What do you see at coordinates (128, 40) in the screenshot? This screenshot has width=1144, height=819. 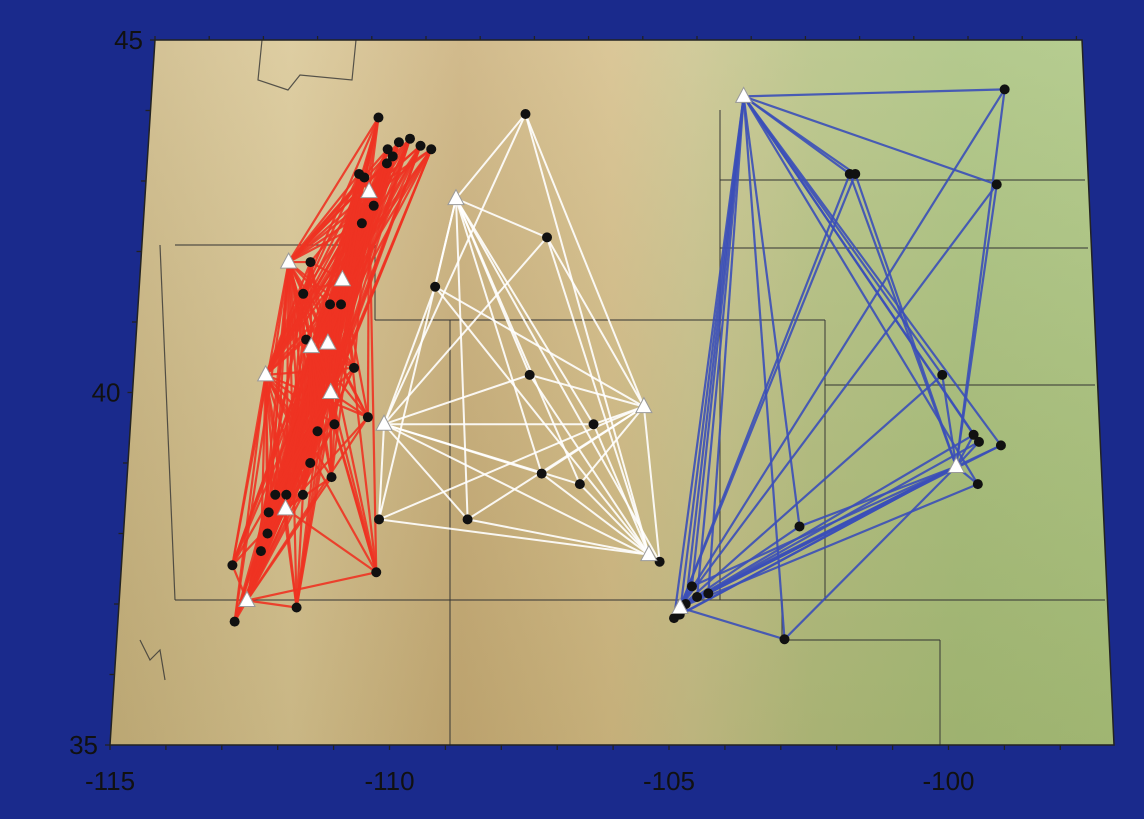 I see `lat-tick-label: 45` at bounding box center [128, 40].